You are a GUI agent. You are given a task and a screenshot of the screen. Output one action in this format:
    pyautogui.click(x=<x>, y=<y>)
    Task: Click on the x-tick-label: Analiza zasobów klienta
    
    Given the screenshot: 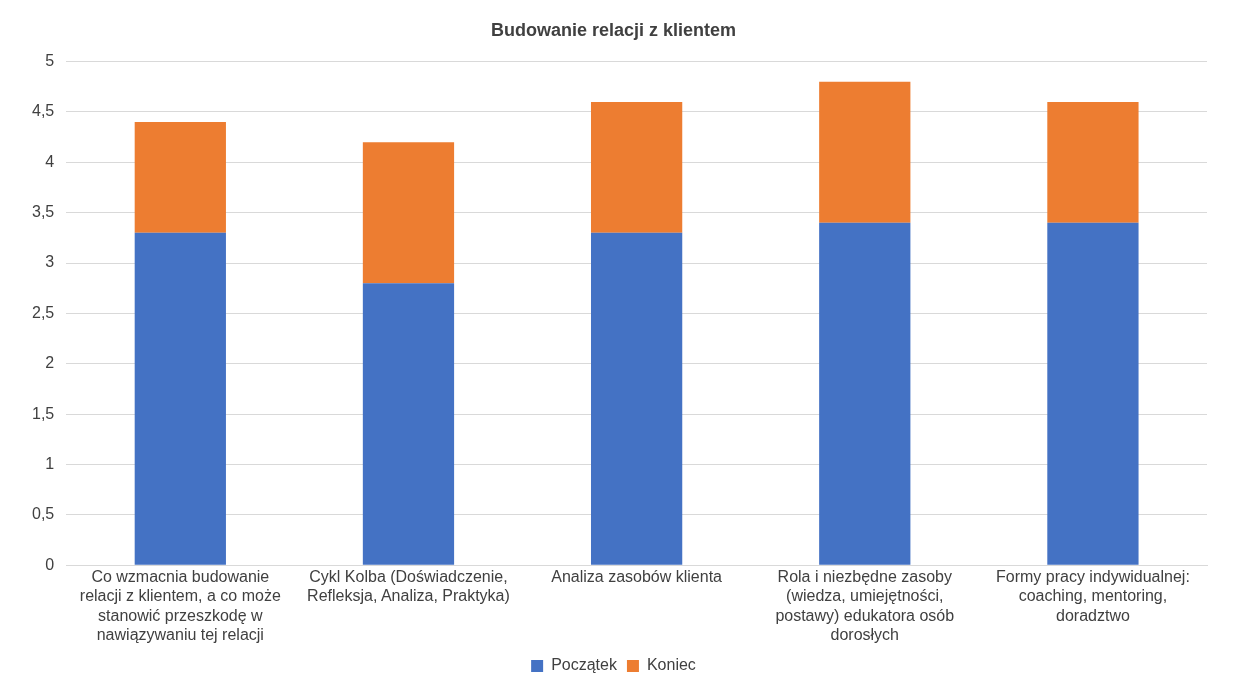 What is the action you would take?
    pyautogui.click(x=637, y=577)
    